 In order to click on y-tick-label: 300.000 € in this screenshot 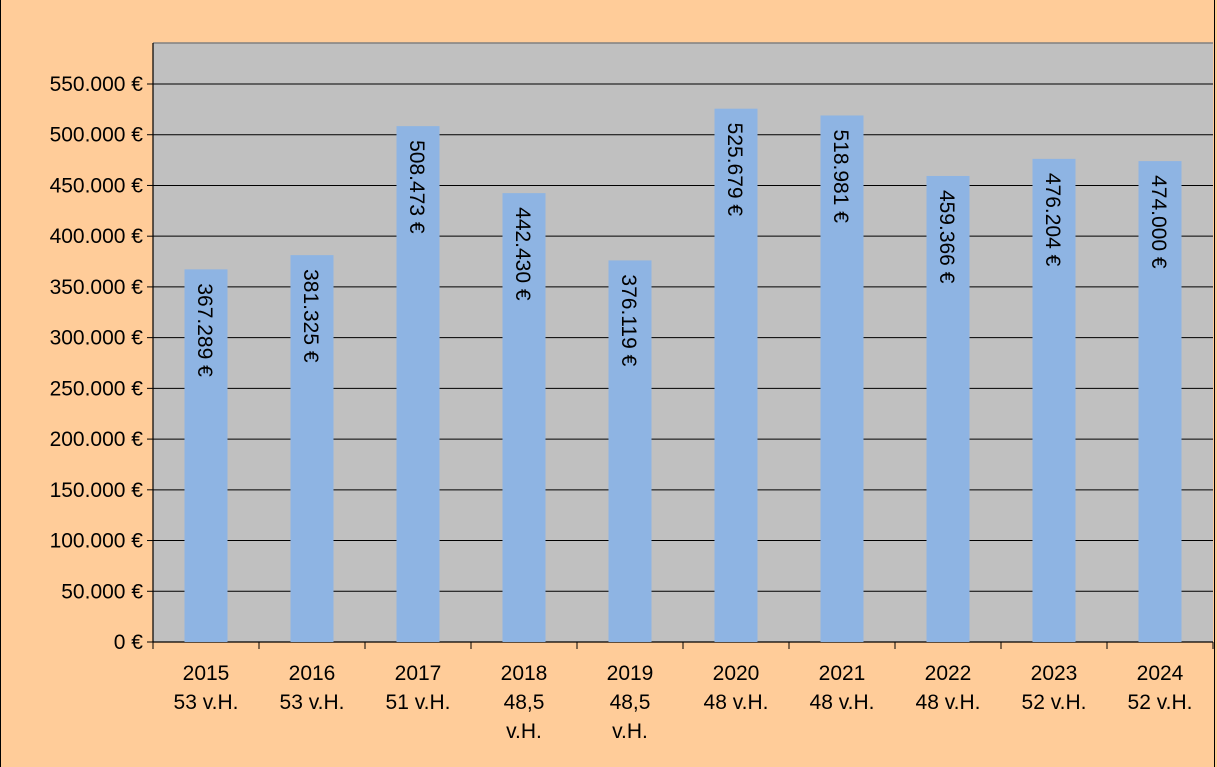, I will do `click(97, 338)`.